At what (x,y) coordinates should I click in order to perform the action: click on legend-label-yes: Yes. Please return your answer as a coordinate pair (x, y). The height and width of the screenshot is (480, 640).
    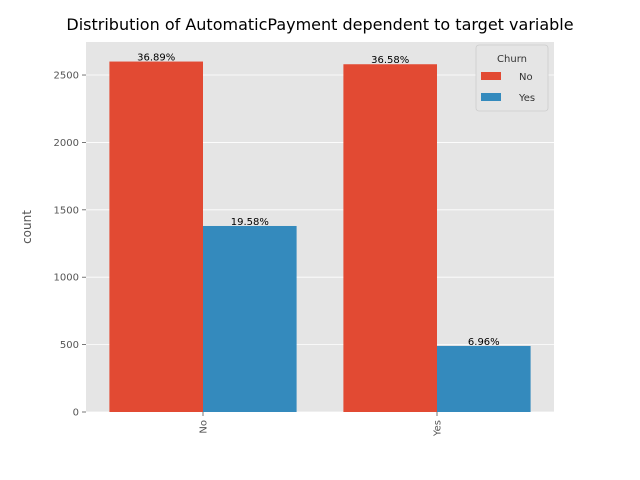
    Looking at the image, I should click on (526, 98).